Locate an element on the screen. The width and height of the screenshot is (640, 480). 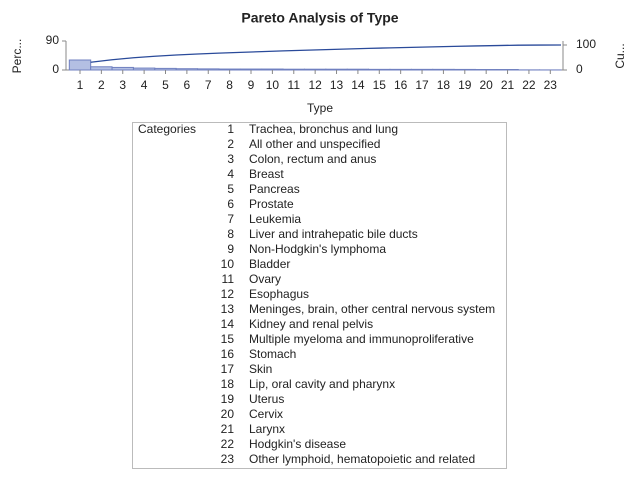
x-tick-label: 21 is located at coordinates (508, 85).